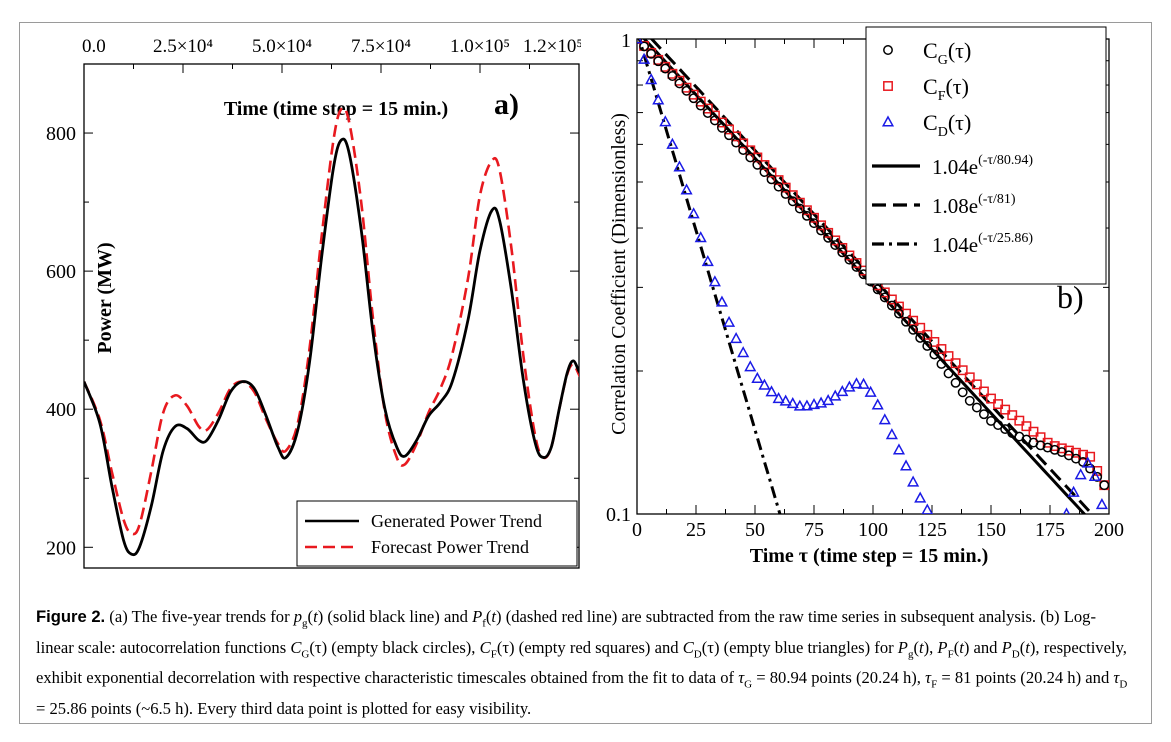 The height and width of the screenshot is (742, 1171). What do you see at coordinates (755, 530) in the screenshot?
I see `x-tick-label-b: 50` at bounding box center [755, 530].